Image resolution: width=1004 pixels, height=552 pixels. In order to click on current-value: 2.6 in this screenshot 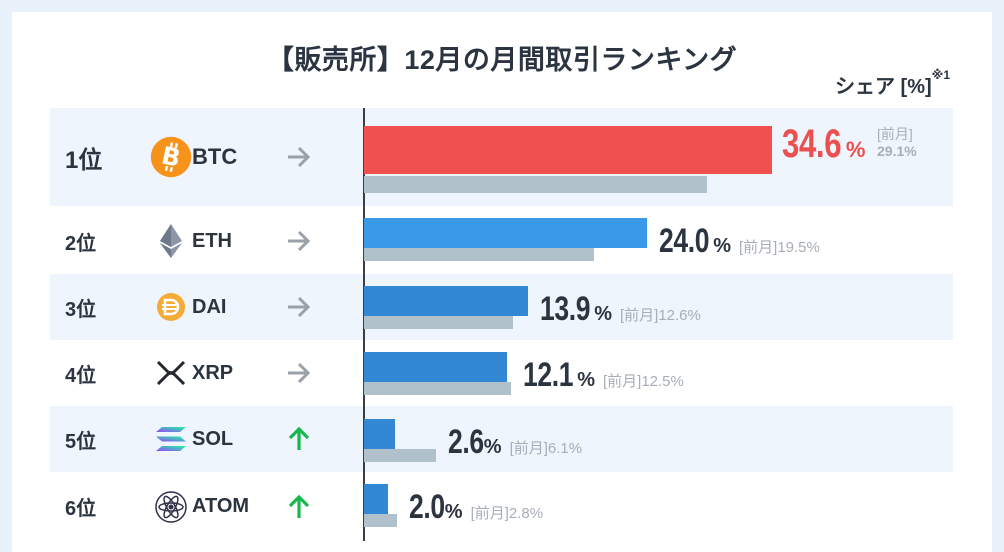, I will do `click(466, 442)`.